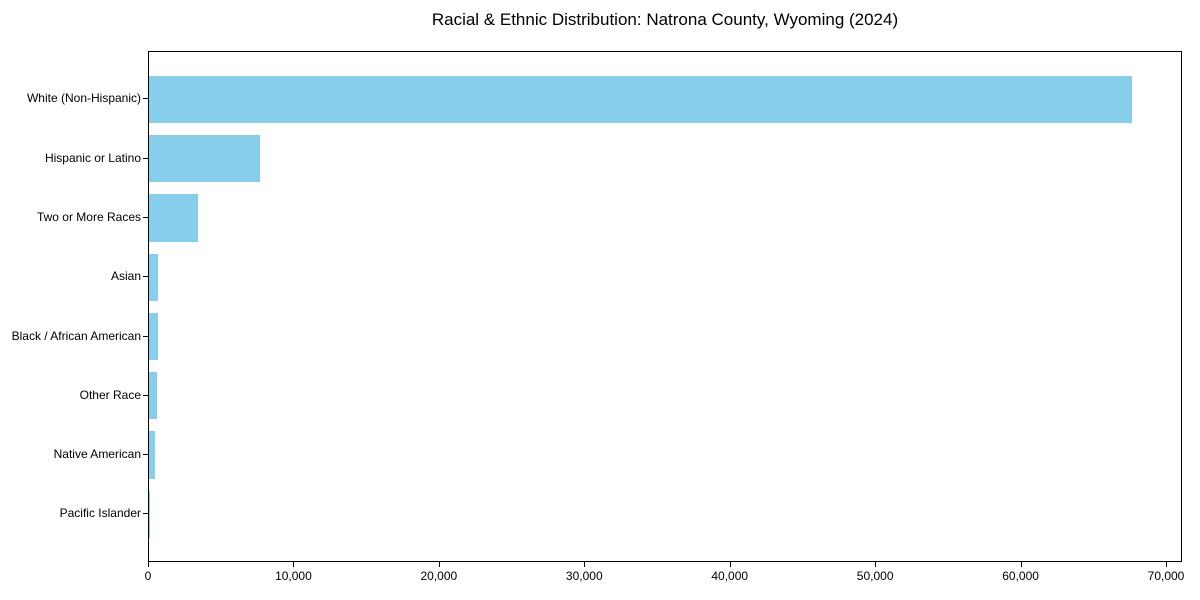 This screenshot has width=1200, height=600. What do you see at coordinates (148, 576) in the screenshot?
I see `x-tick-label: 0` at bounding box center [148, 576].